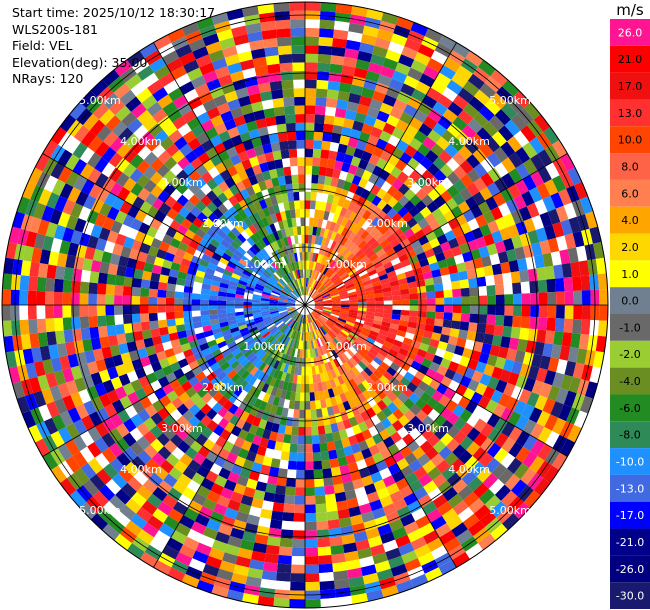  What do you see at coordinates (141, 141) in the screenshot?
I see `range-ring-label: 4.00km` at bounding box center [141, 141].